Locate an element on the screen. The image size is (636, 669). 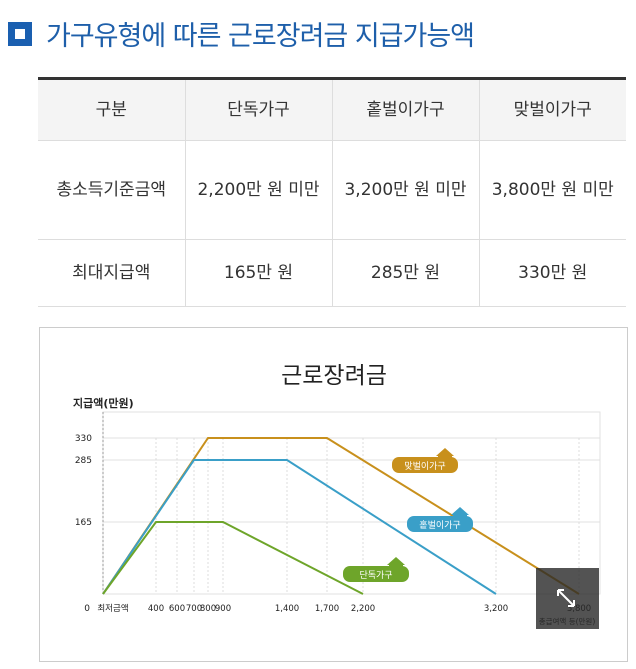
y-tick-label: 0 is located at coordinates (87, 609).